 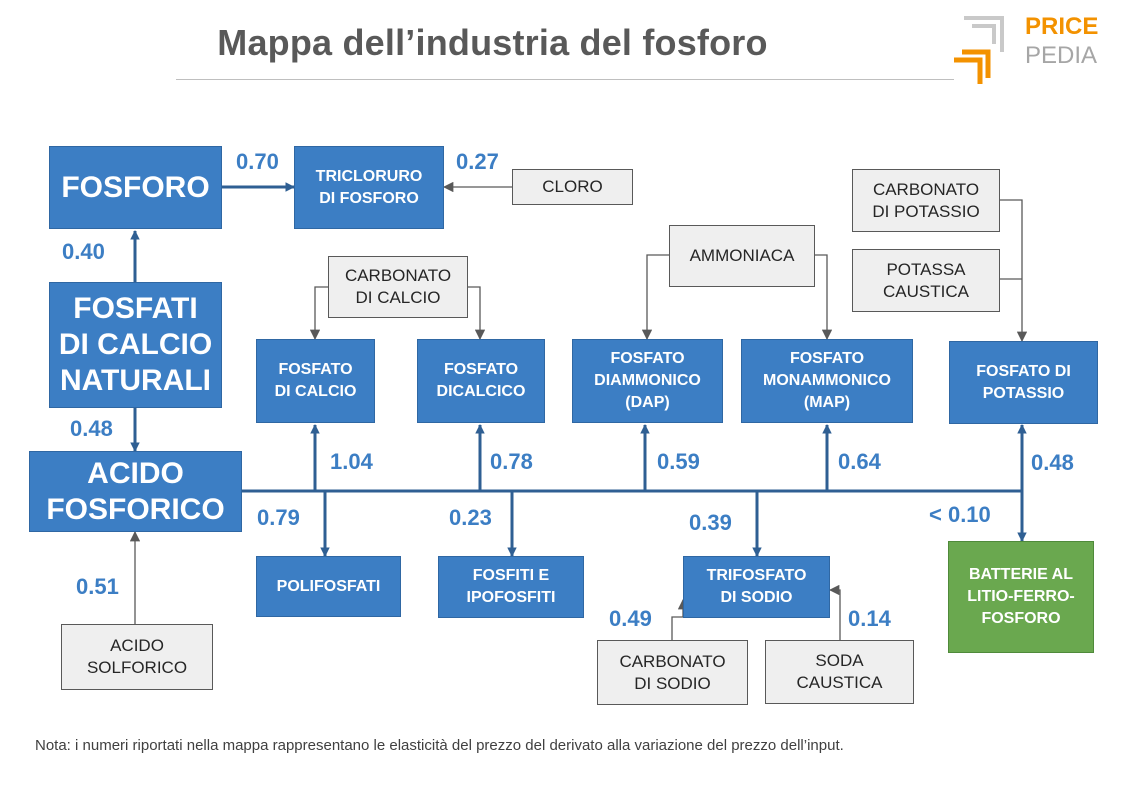 What do you see at coordinates (511, 461) in the screenshot?
I see `label-acido-to-dicalcico: 0.78` at bounding box center [511, 461].